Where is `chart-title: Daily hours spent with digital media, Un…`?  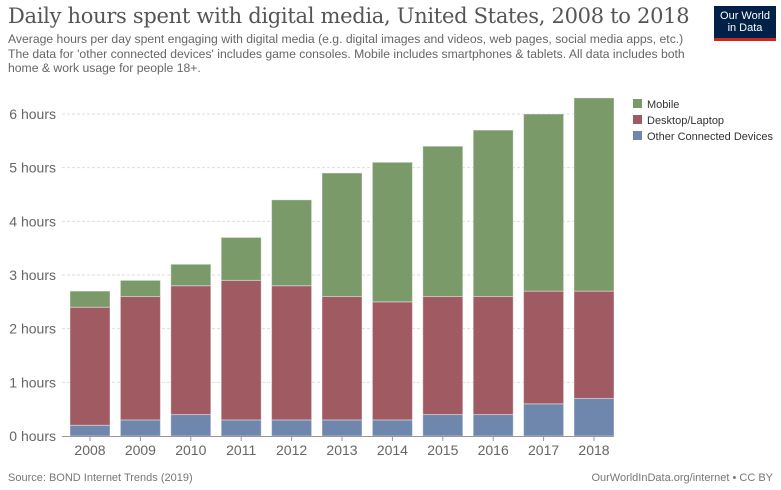
chart-title: Daily hours spent with digital media, Un… is located at coordinates (349, 16).